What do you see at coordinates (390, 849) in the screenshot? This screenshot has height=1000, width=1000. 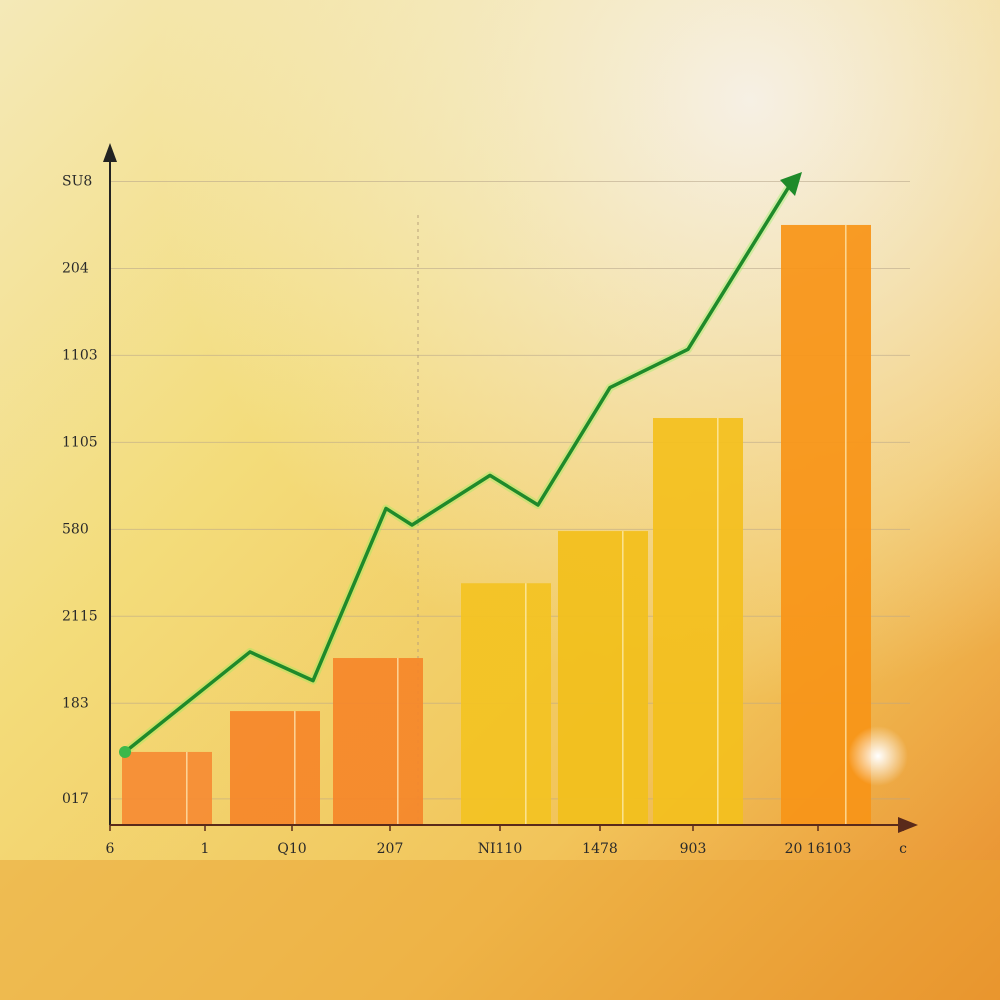 I see `x-tick-label: 207` at bounding box center [390, 849].